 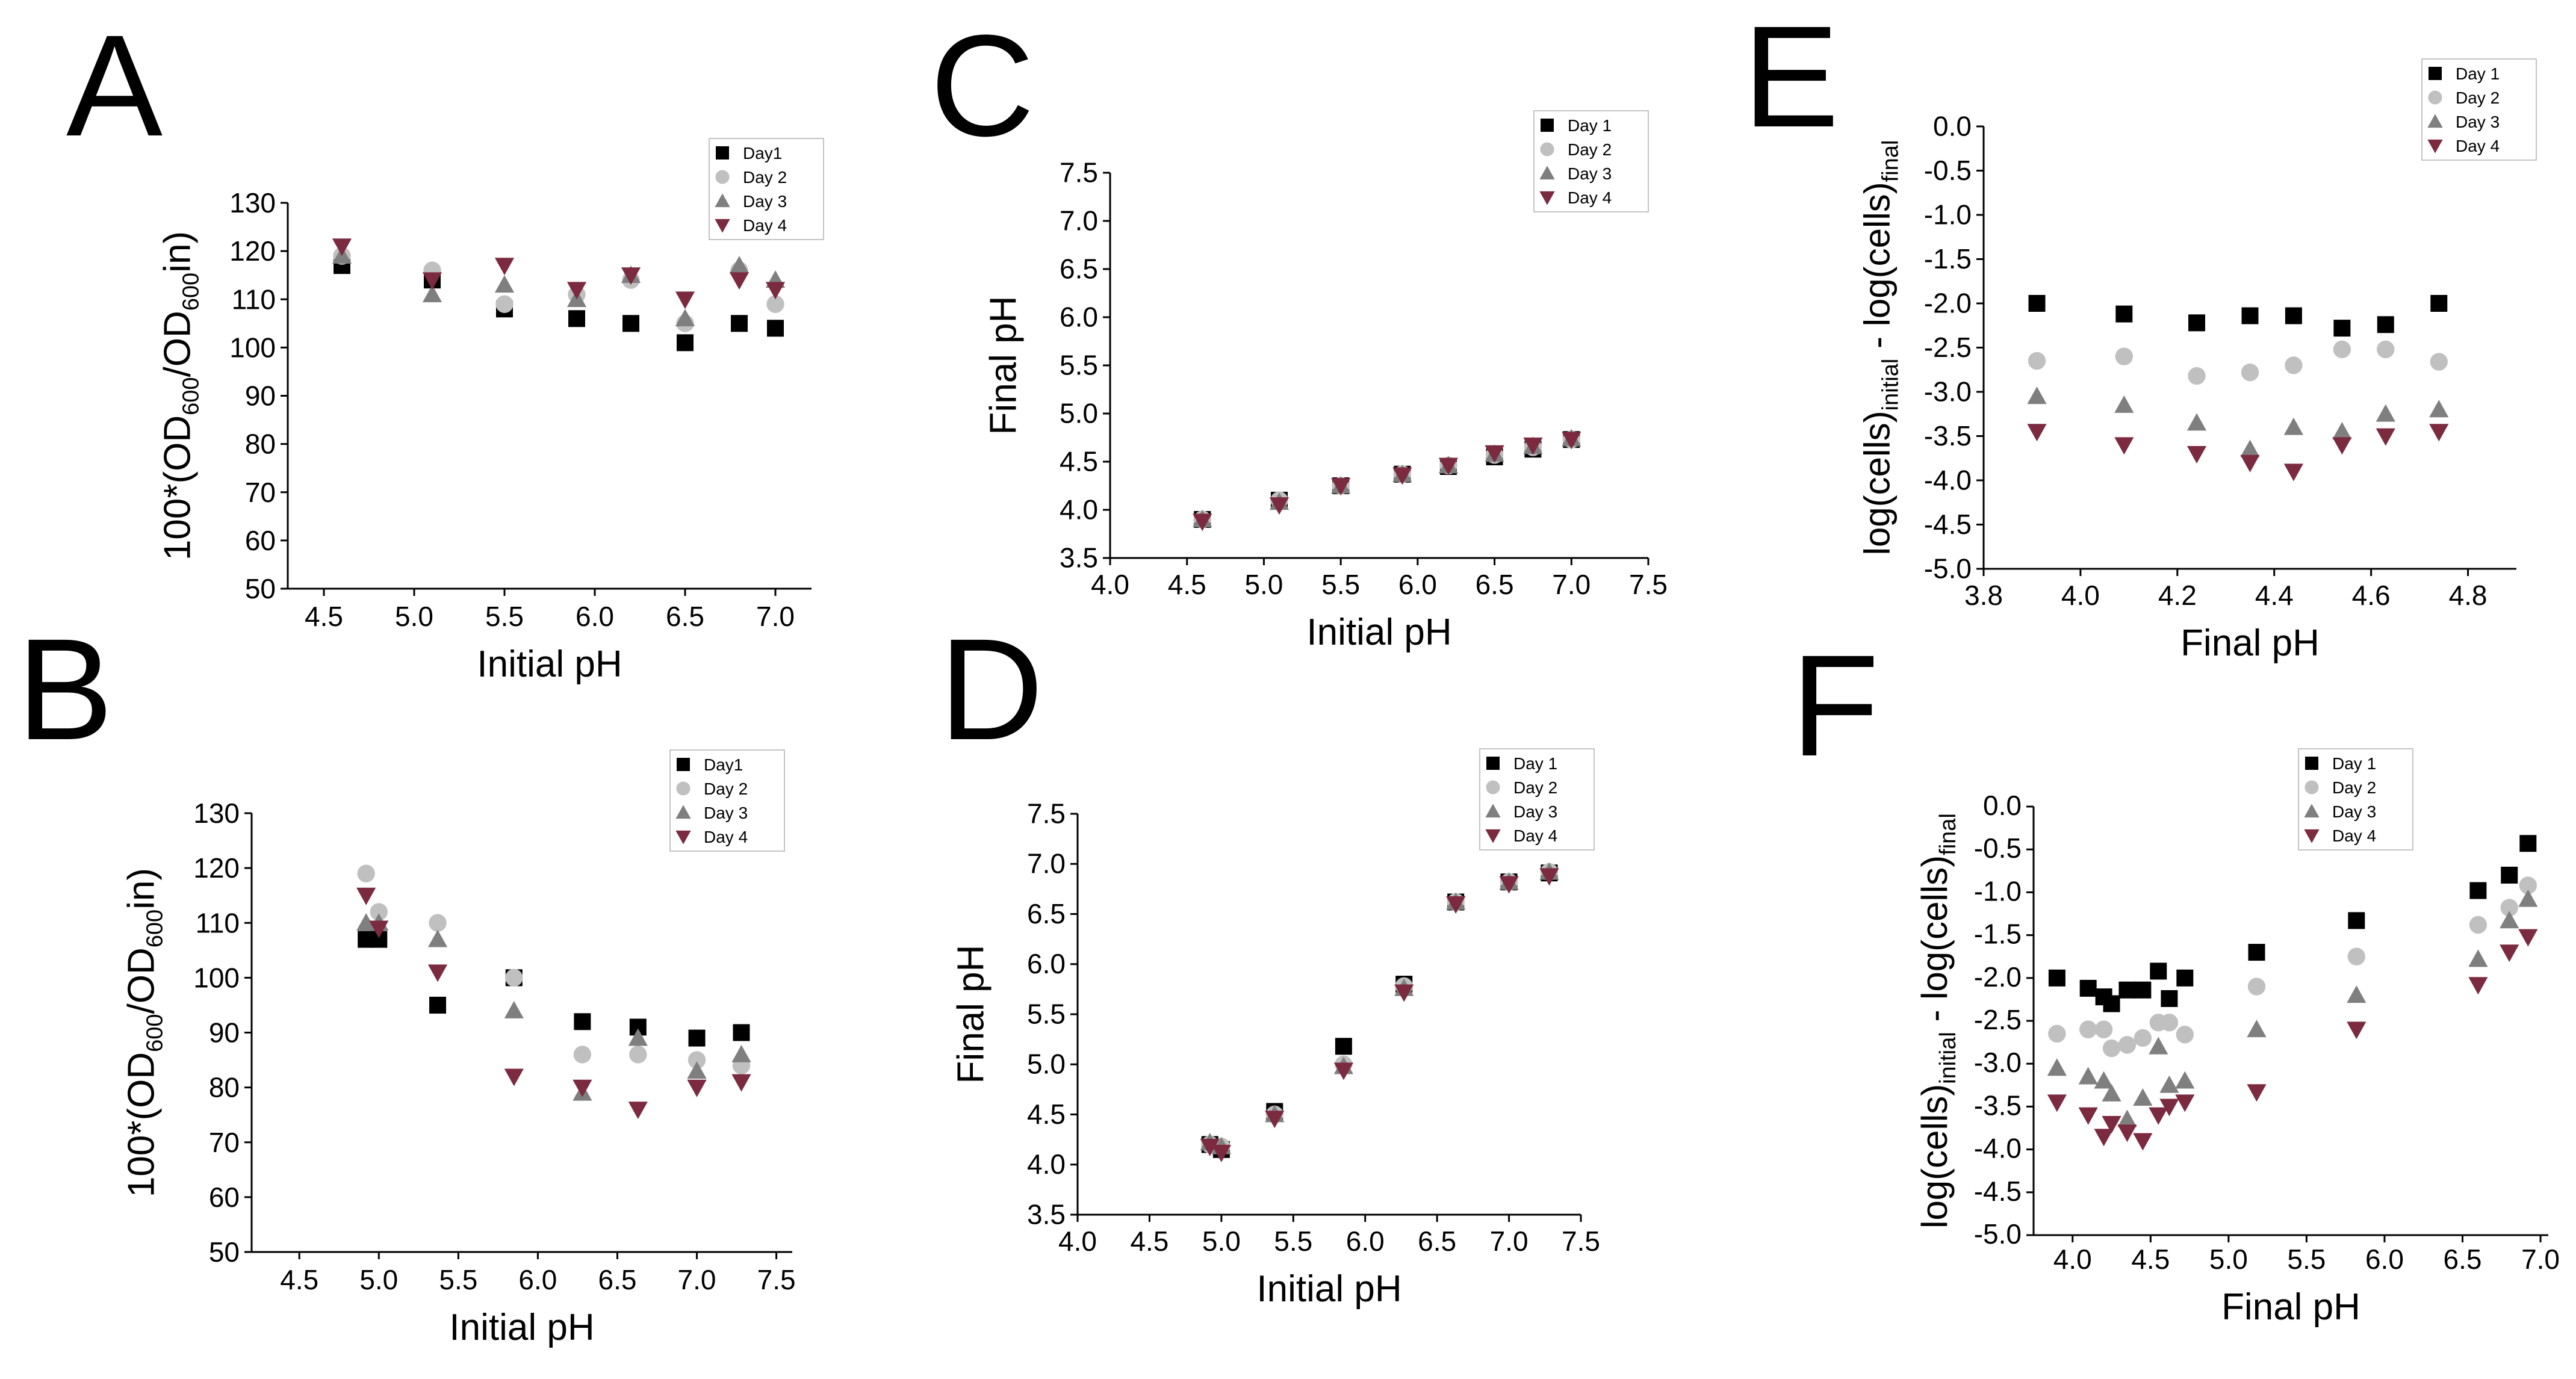 What do you see at coordinates (2468, 595) in the screenshot?
I see `x-tick-label: 4.8` at bounding box center [2468, 595].